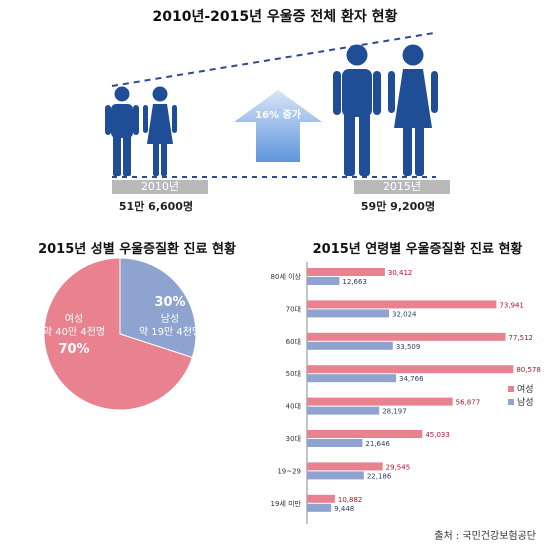 Image resolution: width=550 pixels, height=552 pixels. What do you see at coordinates (528, 370) in the screenshot?
I see `bar-value-label: 80,578` at bounding box center [528, 370].